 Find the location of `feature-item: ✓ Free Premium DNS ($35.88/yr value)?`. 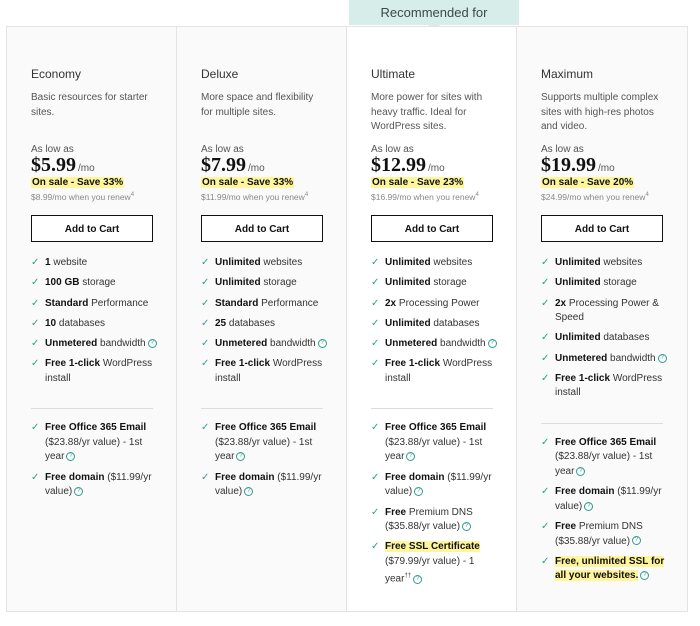

feature-item: ✓ Free Premium DNS ($35.88/yr value)? is located at coordinates (604, 534).